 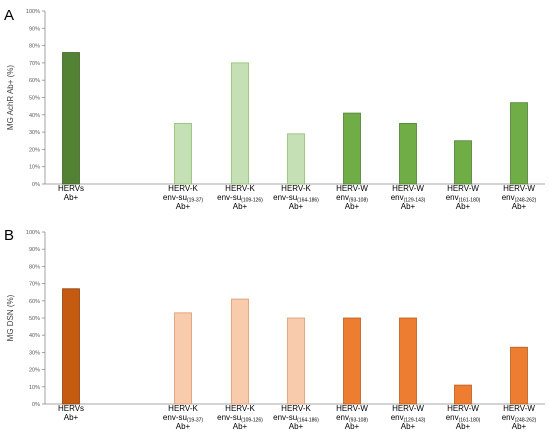 I want to click on category-label-subscript: (93-108), so click(x=358, y=201).